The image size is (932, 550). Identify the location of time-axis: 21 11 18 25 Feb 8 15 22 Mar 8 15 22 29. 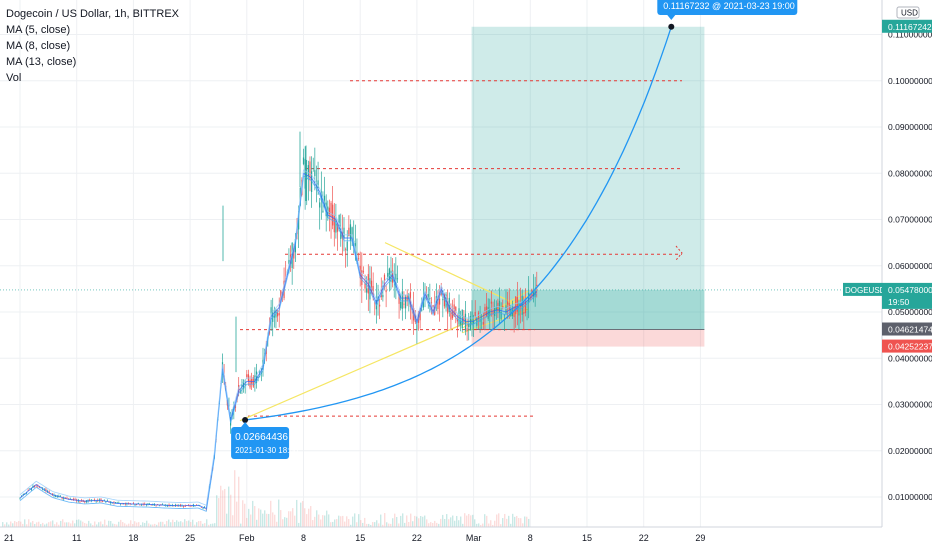
(466, 538).